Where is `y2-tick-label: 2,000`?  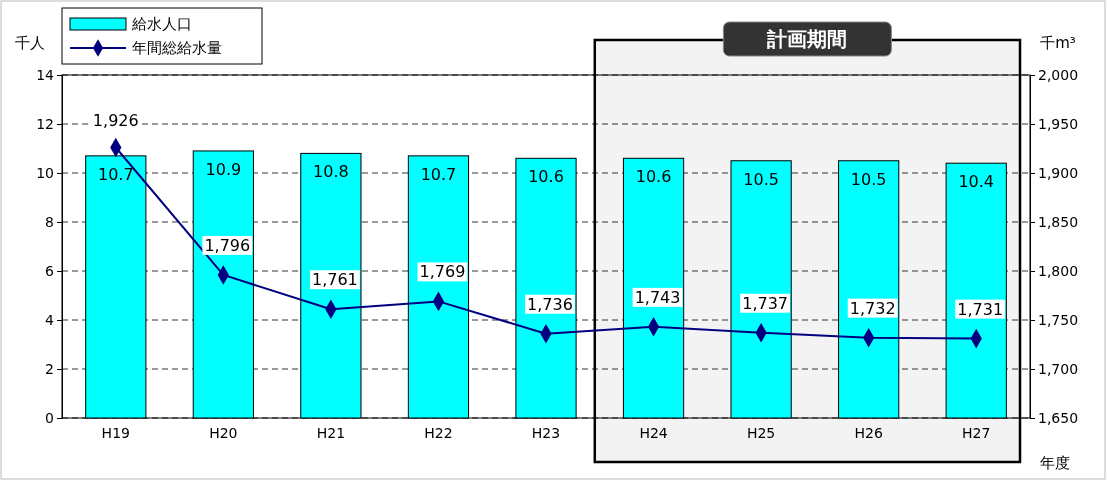 y2-tick-label: 2,000 is located at coordinates (1058, 74).